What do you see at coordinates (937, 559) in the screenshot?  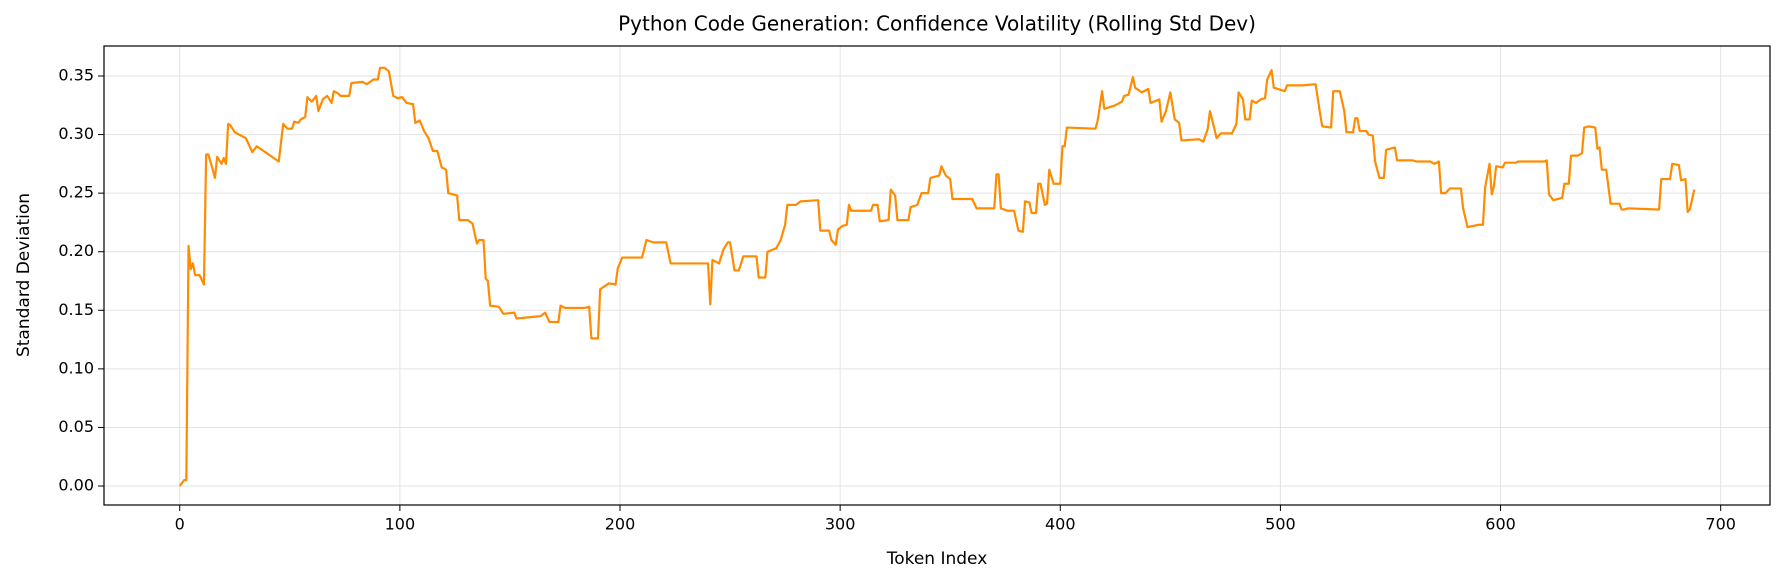 I see `x-axis-label: Token Index` at bounding box center [937, 559].